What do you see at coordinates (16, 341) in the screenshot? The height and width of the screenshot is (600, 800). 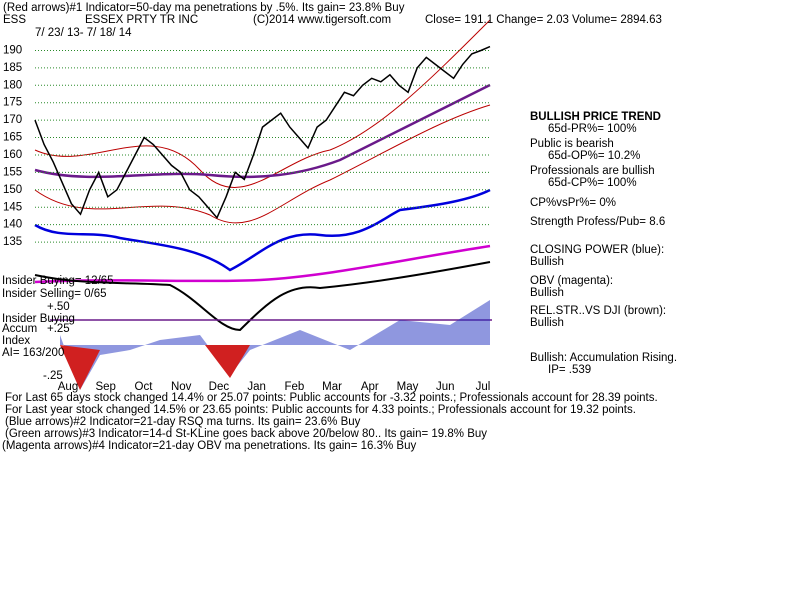 I see `annotation: Index` at bounding box center [16, 341].